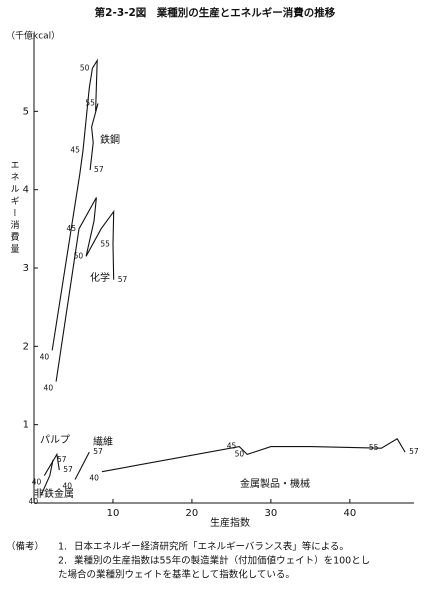 This screenshot has height=592, width=430. Describe the element at coordinates (62, 561) in the screenshot. I see `note-number: 2.` at that location.